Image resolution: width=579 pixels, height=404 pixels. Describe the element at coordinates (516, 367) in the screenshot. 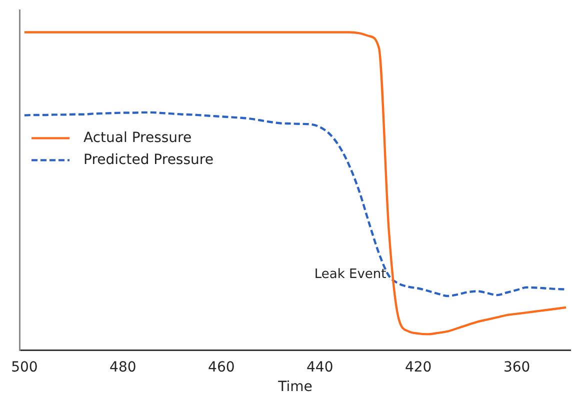

I see `x-tick-label: 360` at that location.